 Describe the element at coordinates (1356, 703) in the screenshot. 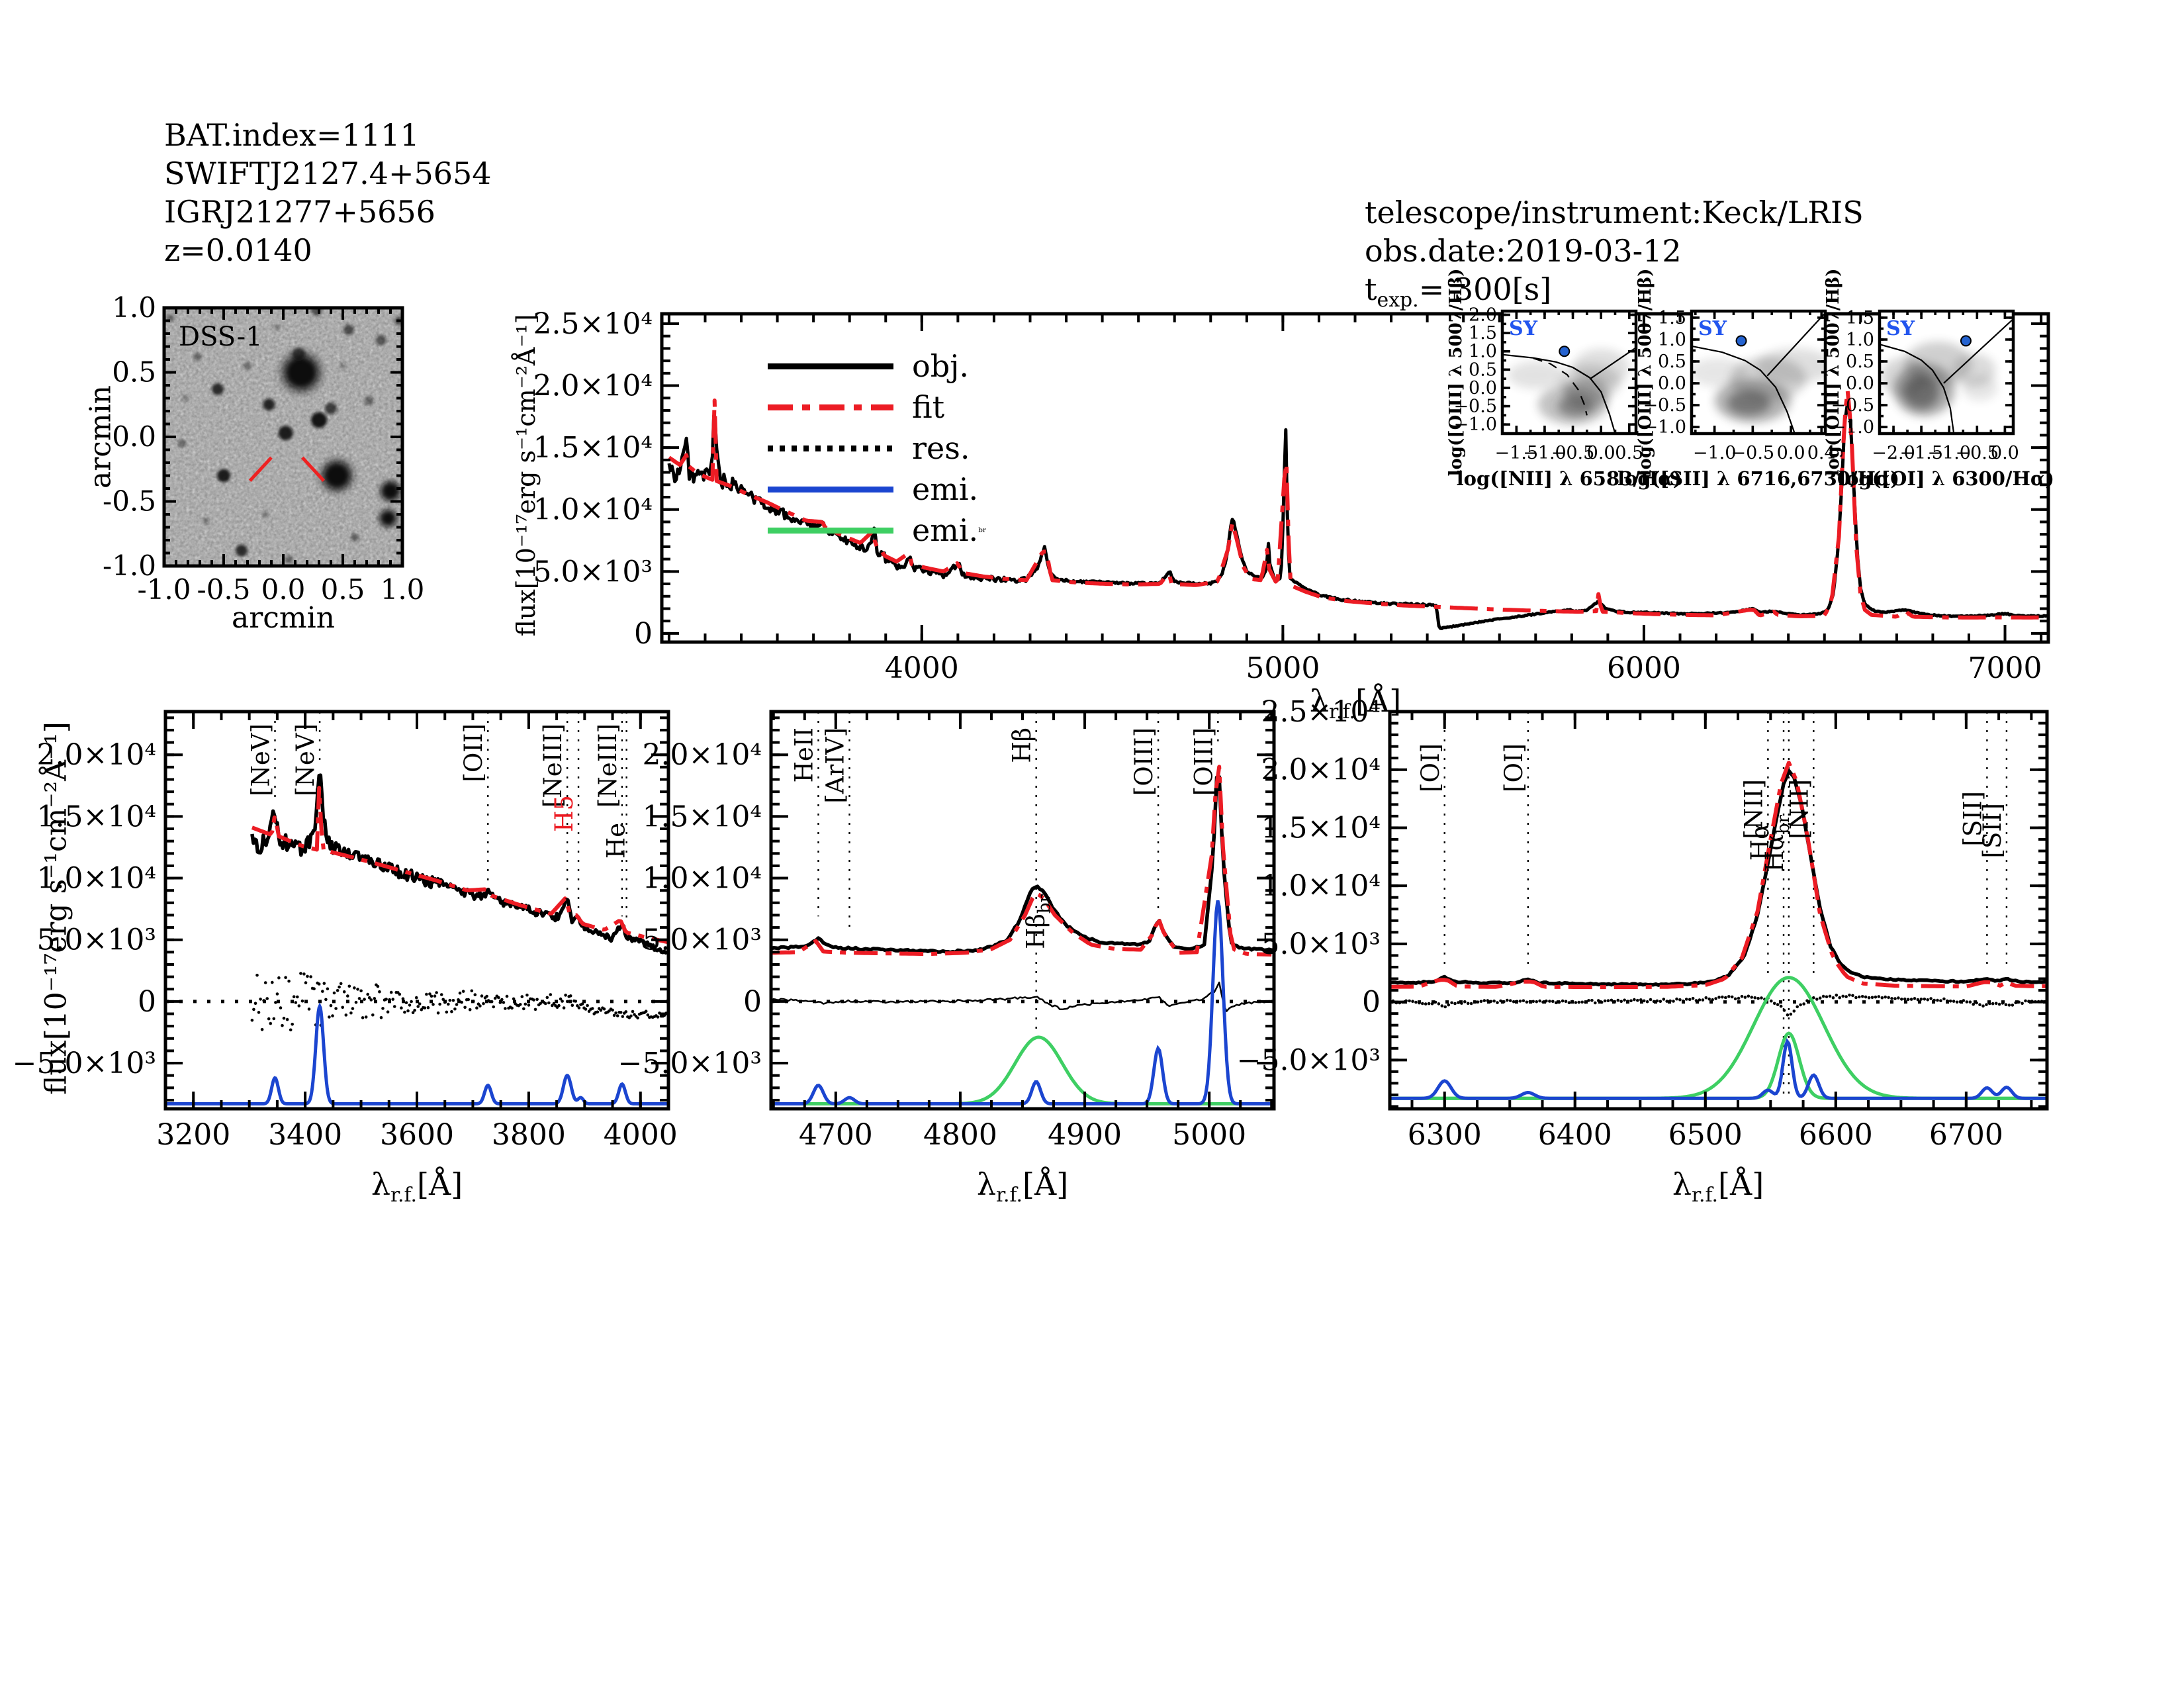

I see `main-xlabel: λr.f.[Å]` at that location.